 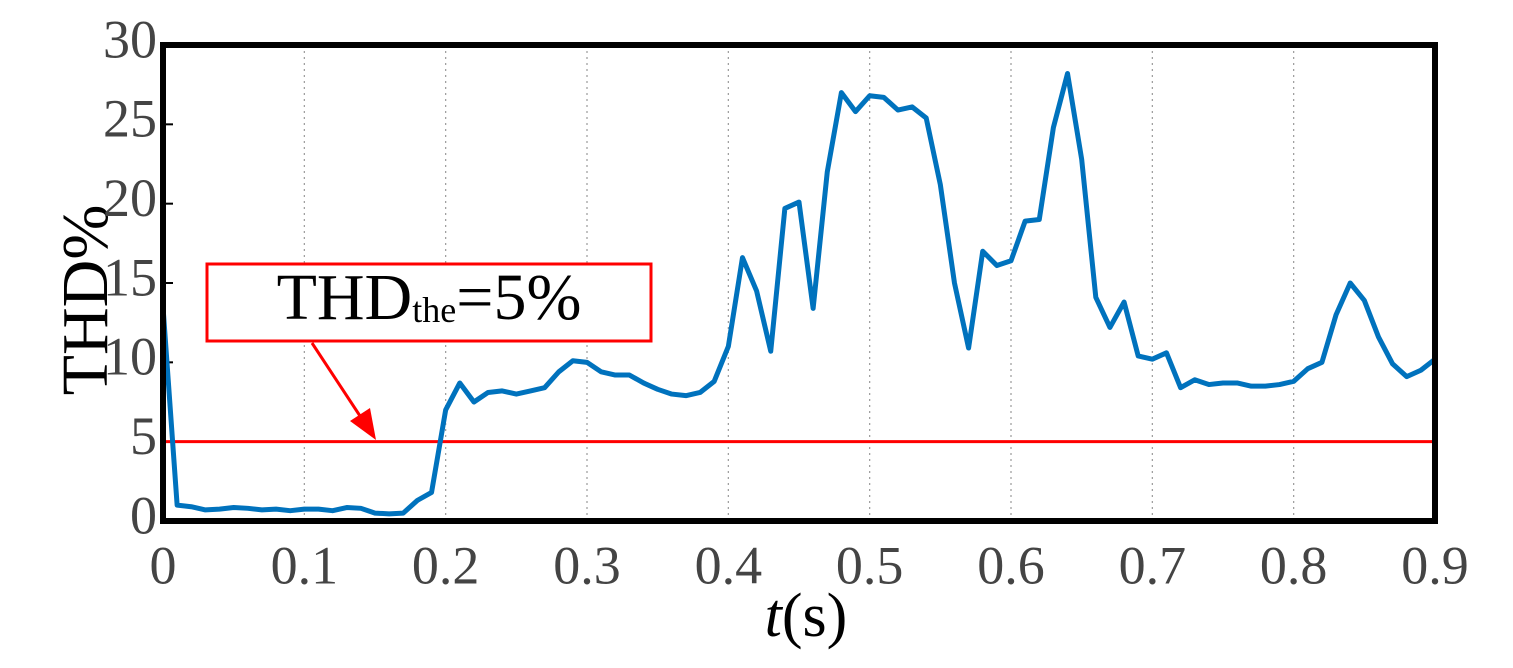 I want to click on y-tick-label: 0, so click(x=143, y=515).